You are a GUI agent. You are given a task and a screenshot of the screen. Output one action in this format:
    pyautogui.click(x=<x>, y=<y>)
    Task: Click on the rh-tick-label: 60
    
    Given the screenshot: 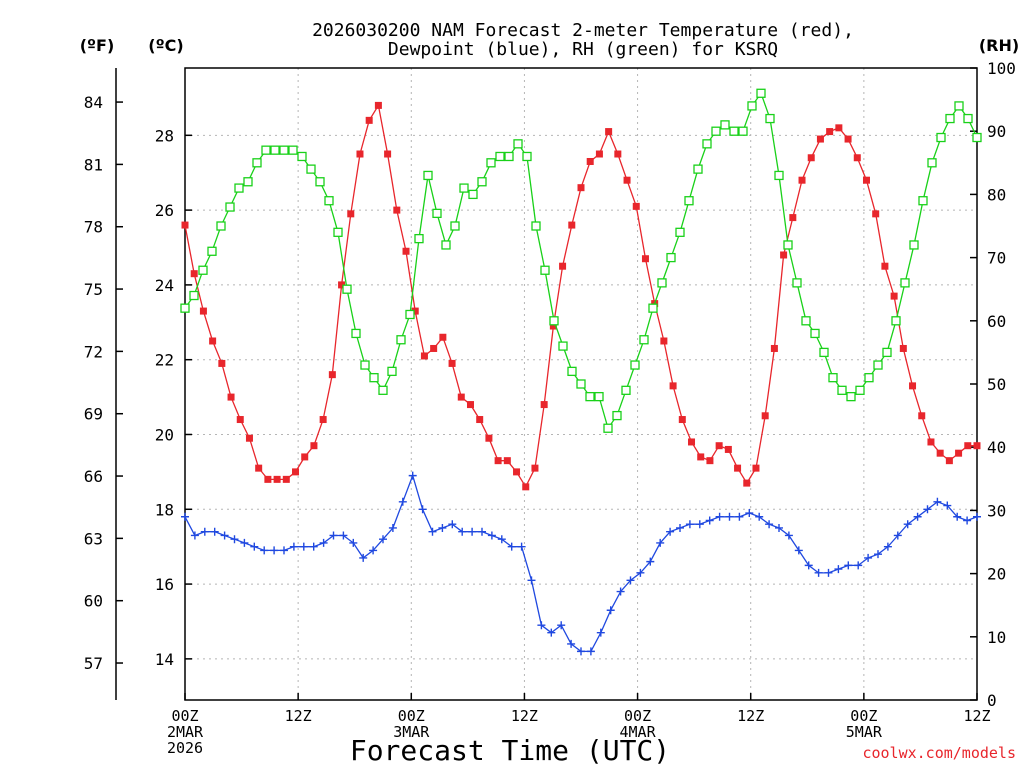 What is the action you would take?
    pyautogui.click(x=996, y=321)
    